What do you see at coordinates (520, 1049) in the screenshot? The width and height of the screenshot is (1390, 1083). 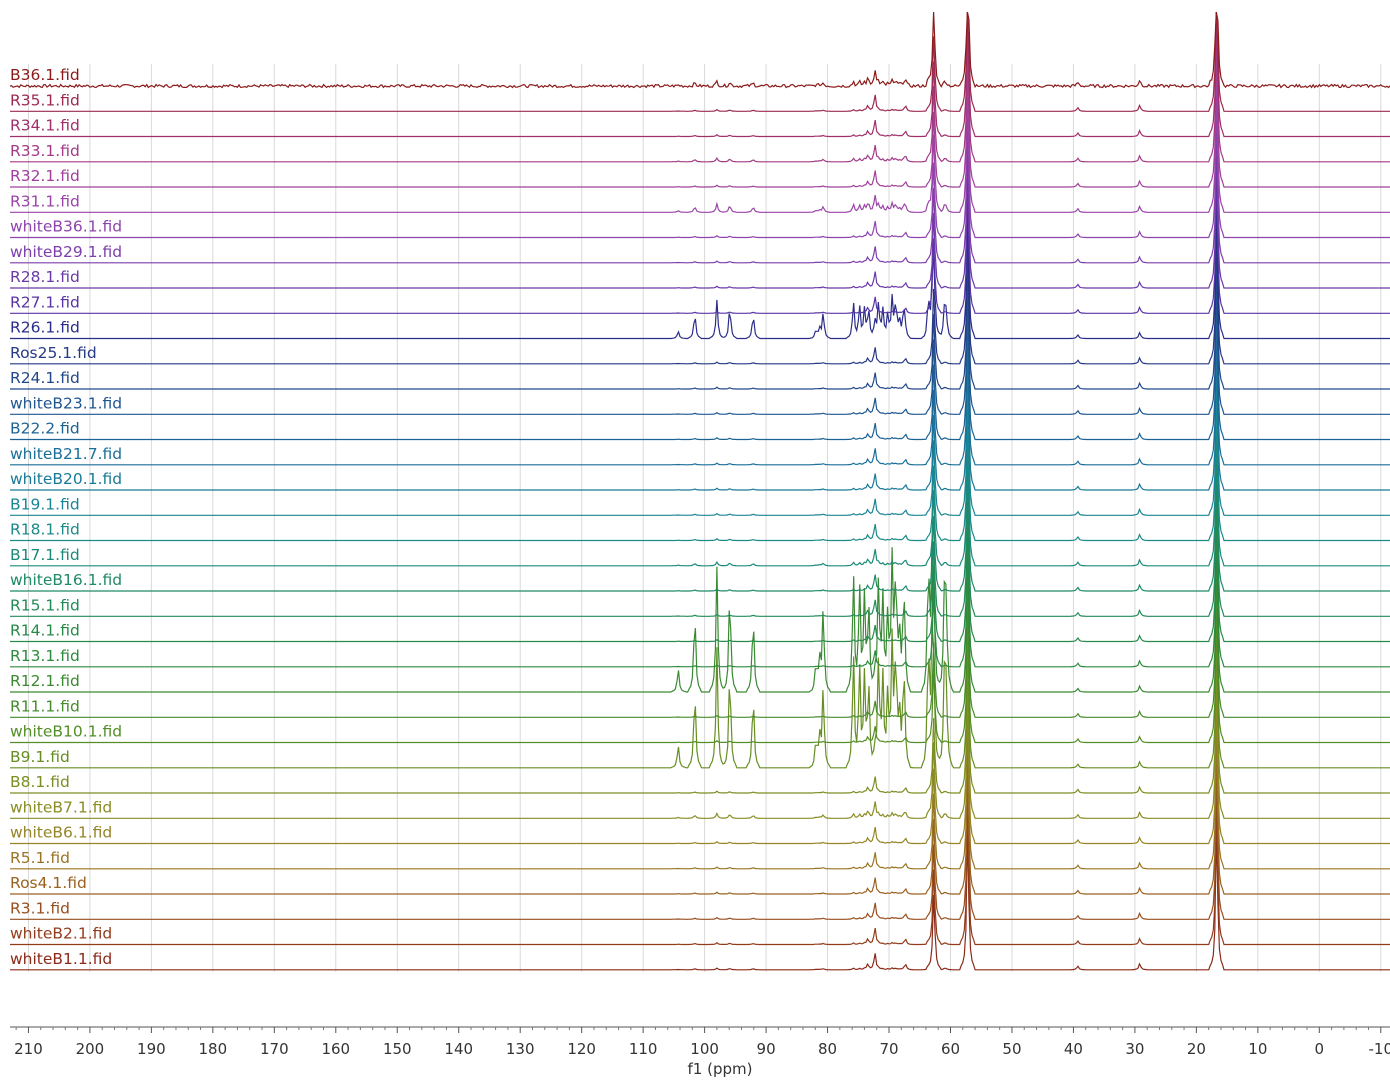 I see `x-tick-label: 130` at bounding box center [520, 1049].